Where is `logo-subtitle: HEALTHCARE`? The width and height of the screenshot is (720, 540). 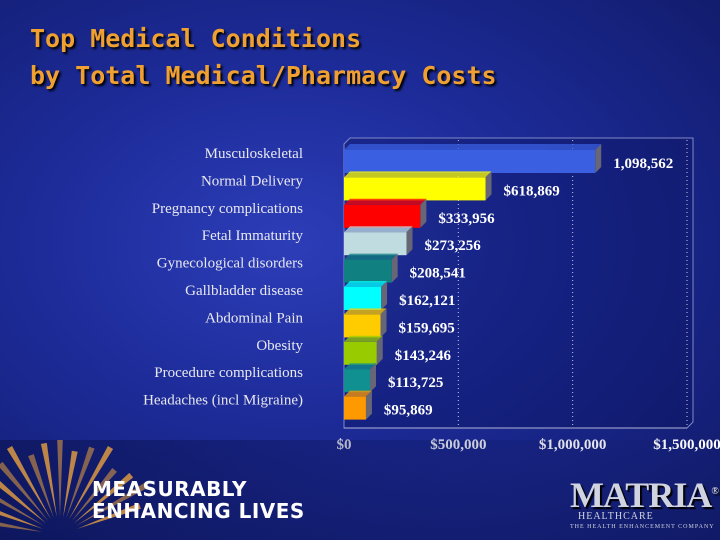 logo-subtitle: HEALTHCARE is located at coordinates (616, 516).